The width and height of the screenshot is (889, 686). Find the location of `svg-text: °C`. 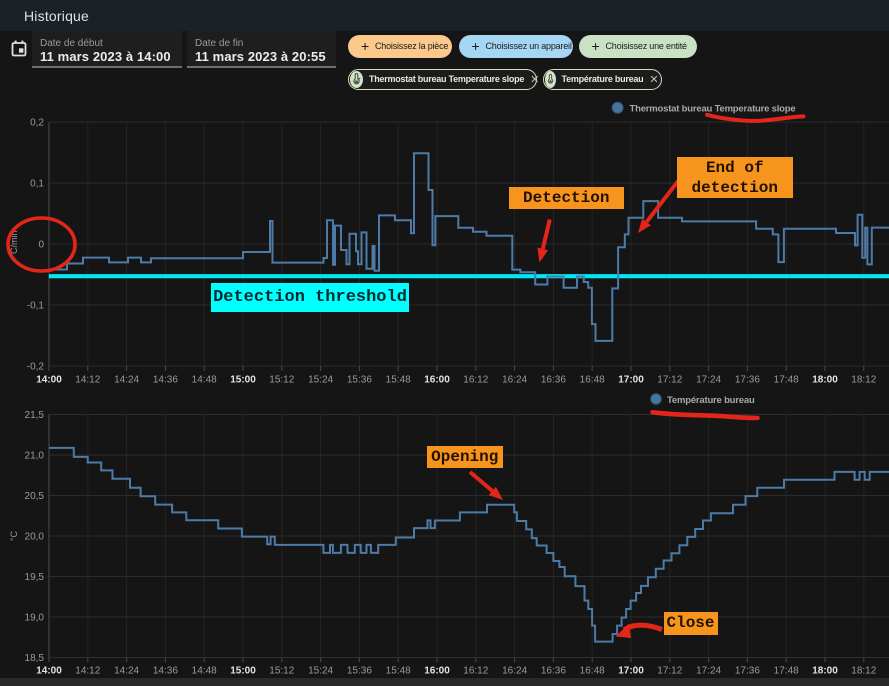

svg-text: °C is located at coordinates (14, 535).